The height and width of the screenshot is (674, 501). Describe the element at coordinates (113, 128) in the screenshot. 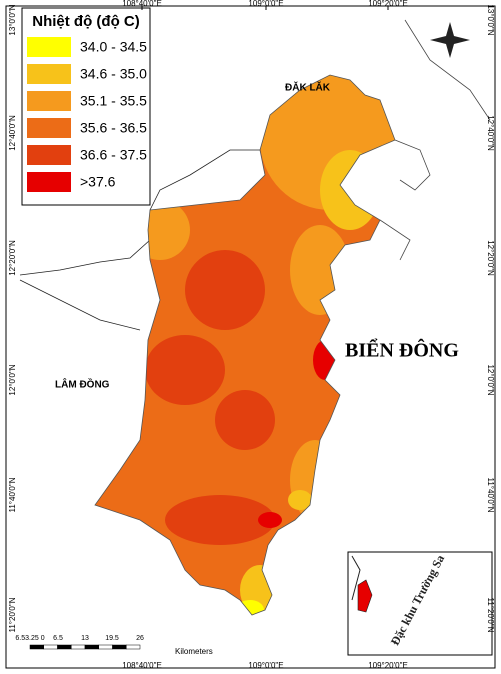

I see `legend-label: 35.6 - 36.5` at that location.